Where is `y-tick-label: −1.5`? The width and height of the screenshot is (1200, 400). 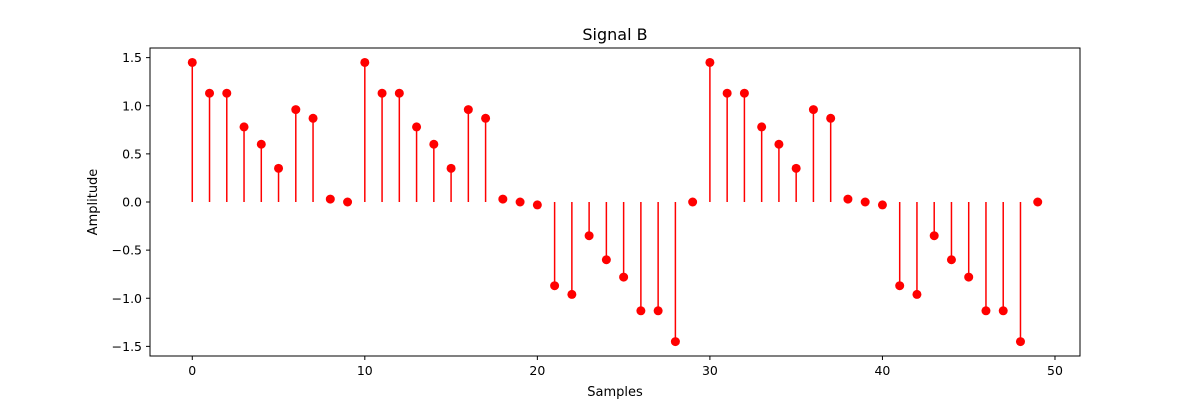 y-tick-label: −1.5 is located at coordinates (127, 346).